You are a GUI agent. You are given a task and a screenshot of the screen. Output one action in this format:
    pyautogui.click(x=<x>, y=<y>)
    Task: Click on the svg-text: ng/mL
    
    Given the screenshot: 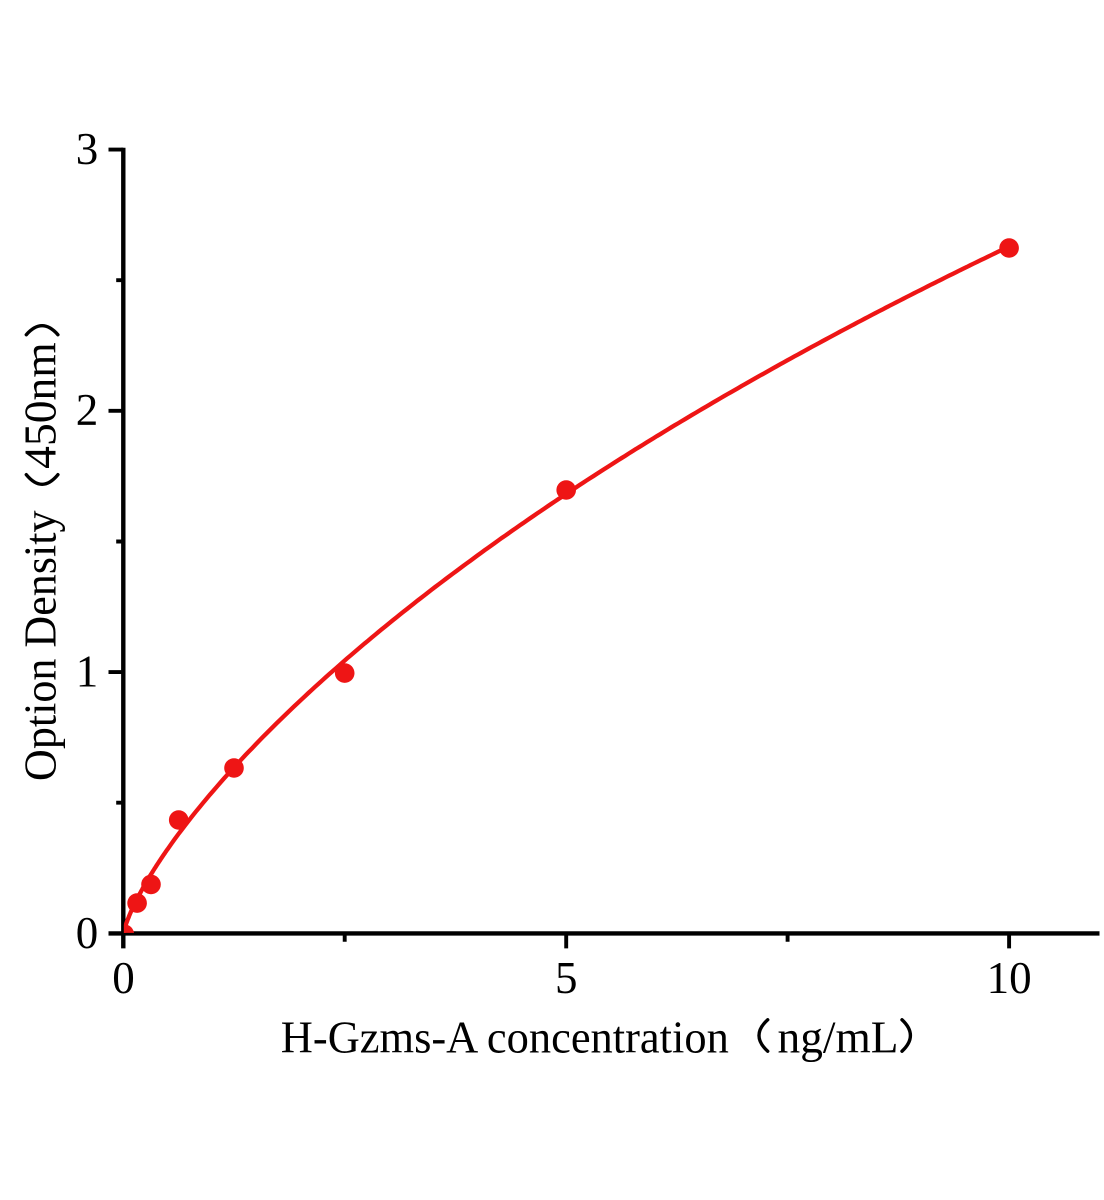 What is the action you would take?
    pyautogui.click(x=838, y=1038)
    